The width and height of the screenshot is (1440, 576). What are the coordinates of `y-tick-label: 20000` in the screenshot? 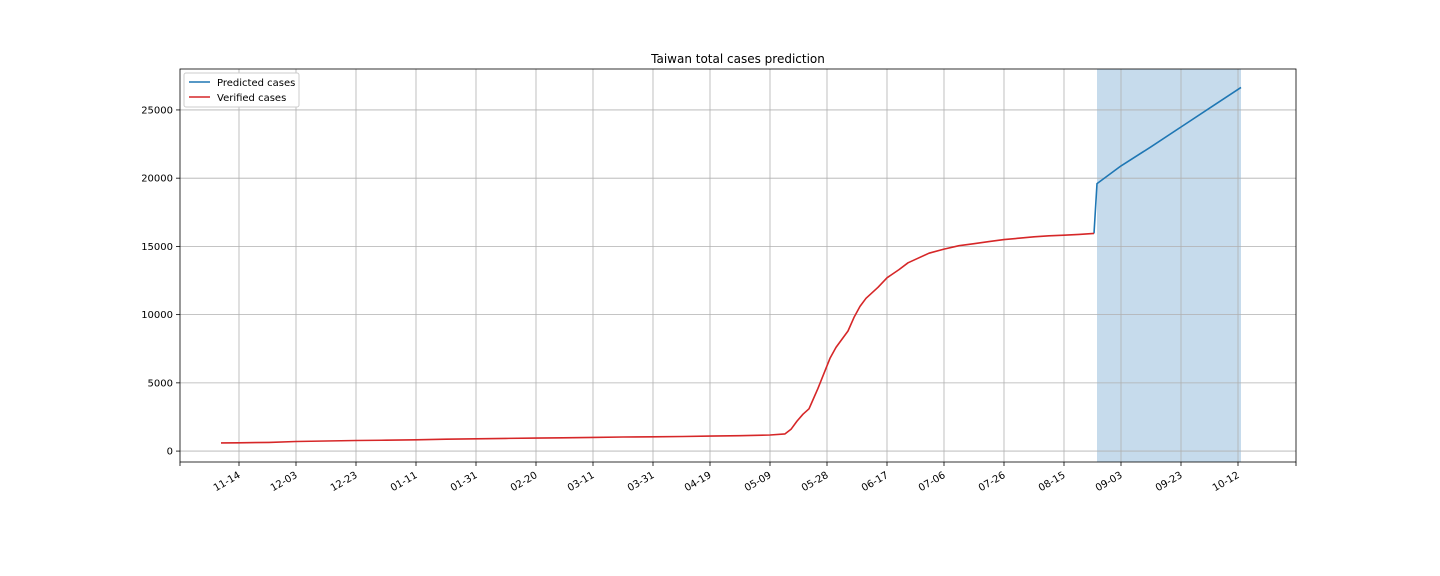 It's located at (157, 179).